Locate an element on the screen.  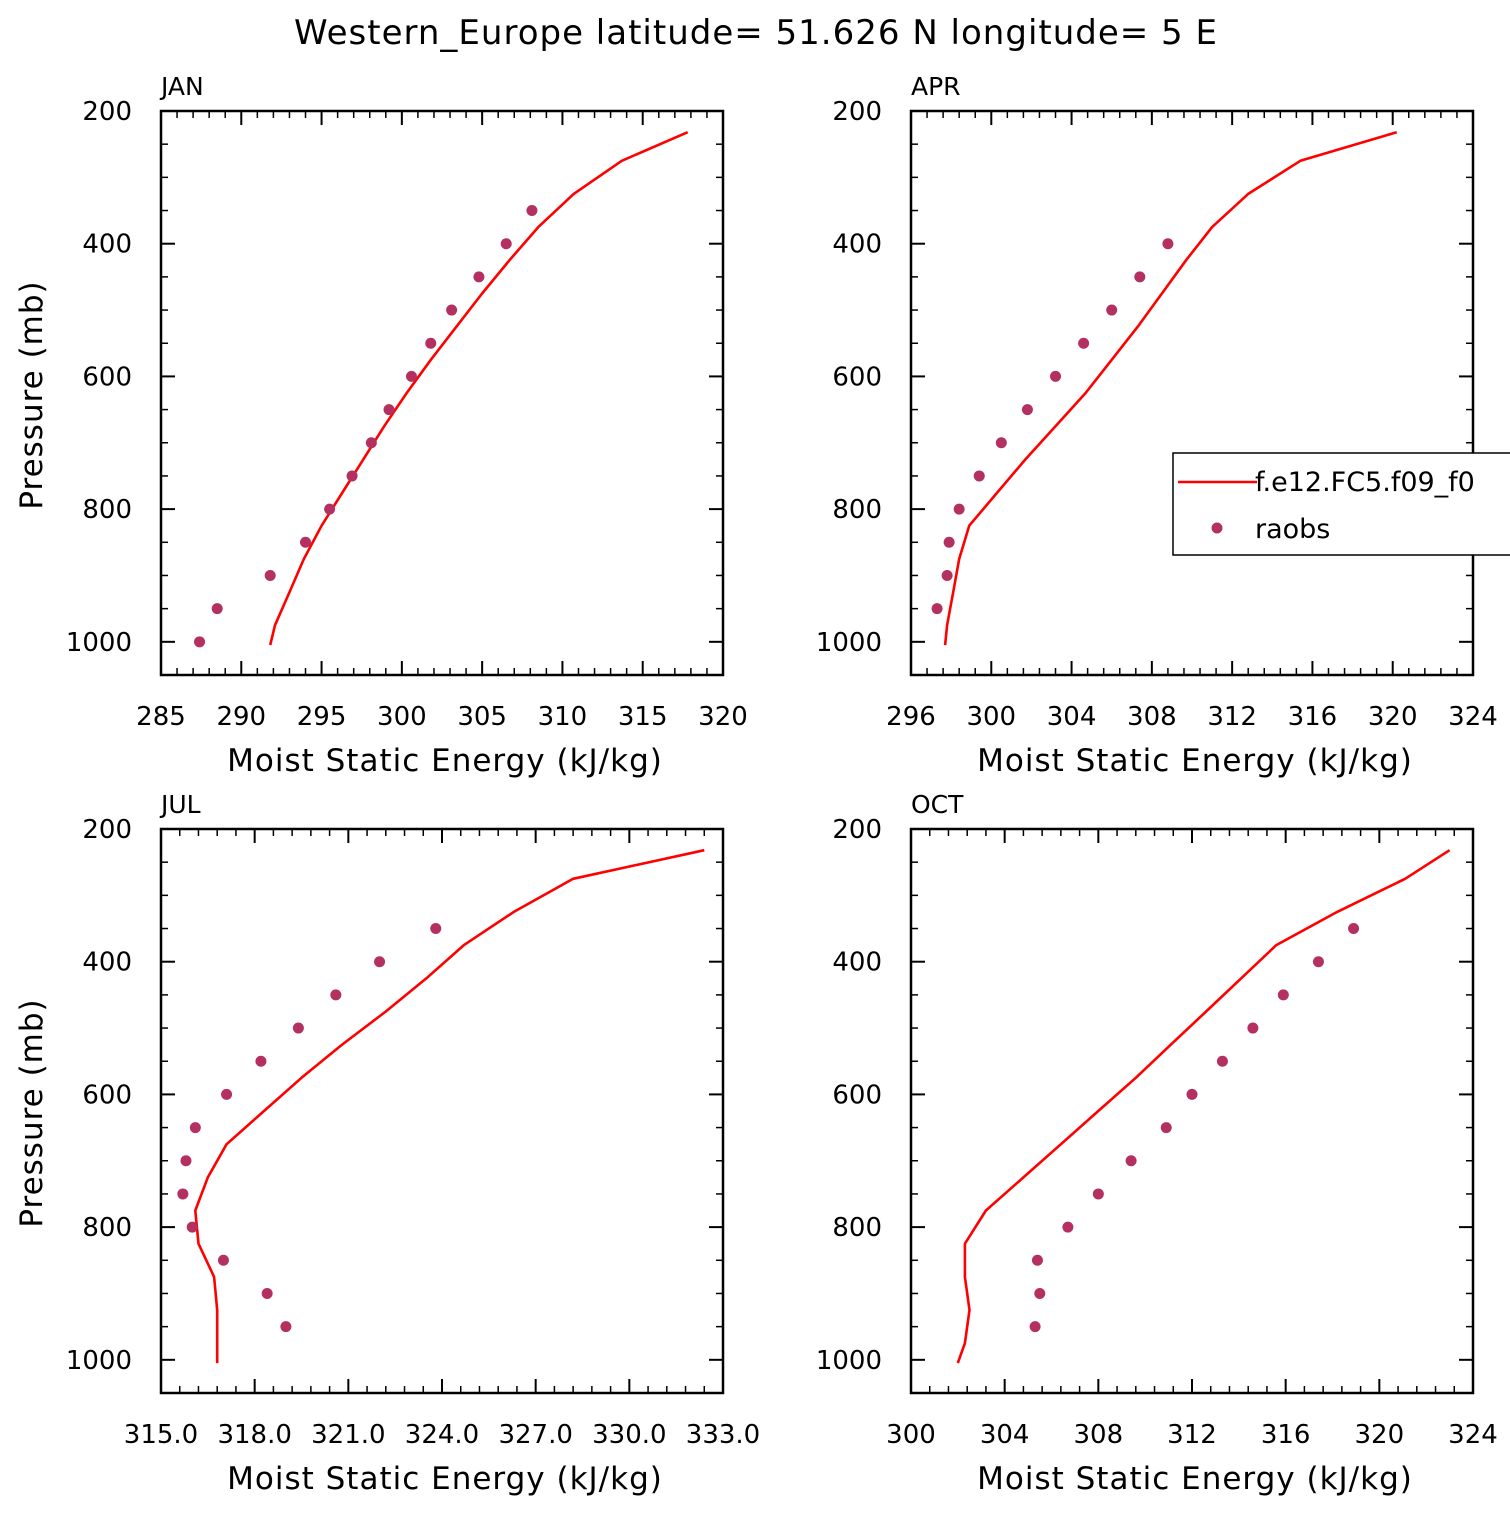
x-tick-label: 305 is located at coordinates (482, 717).